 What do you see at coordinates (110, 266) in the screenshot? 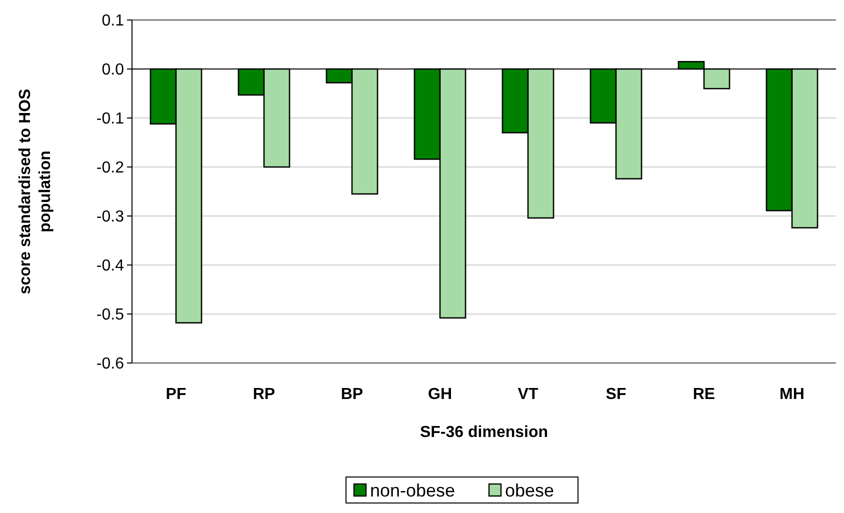
I see `y-tick-label: -0.4` at bounding box center [110, 266].